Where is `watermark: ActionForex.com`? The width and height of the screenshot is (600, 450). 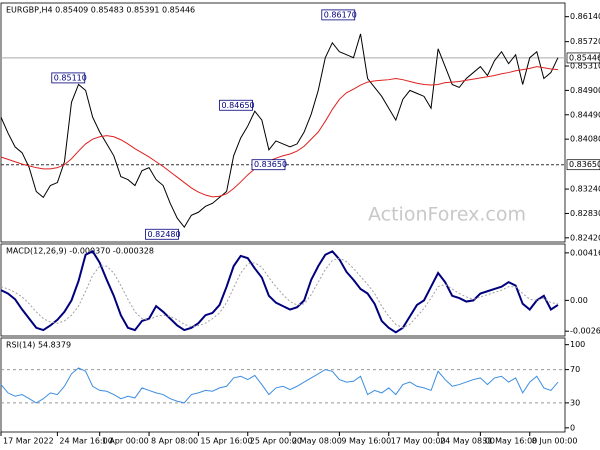
watermark: ActionForex.com is located at coordinates (447, 215).